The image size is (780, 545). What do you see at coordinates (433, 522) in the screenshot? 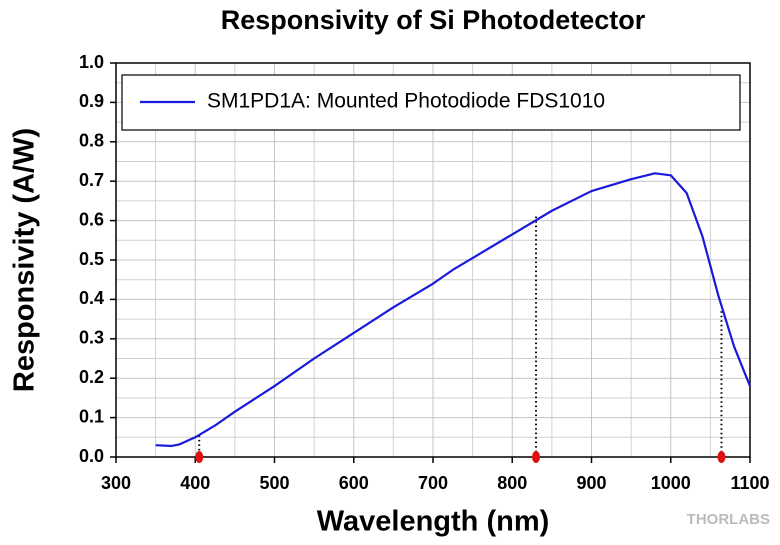
I see `x-axis-label: Wavelength (nm)` at bounding box center [433, 522].